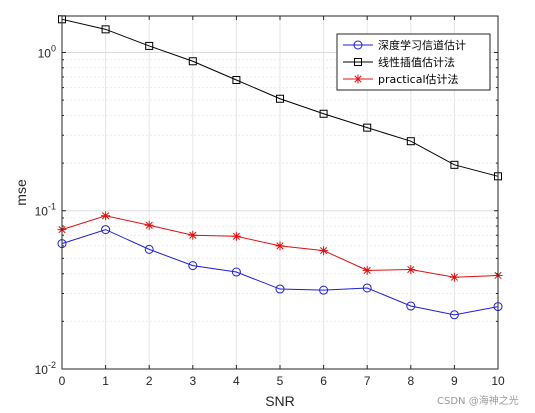 The width and height of the screenshot is (535, 413). What do you see at coordinates (62, 381) in the screenshot?
I see `x-tick-label: 0` at bounding box center [62, 381].